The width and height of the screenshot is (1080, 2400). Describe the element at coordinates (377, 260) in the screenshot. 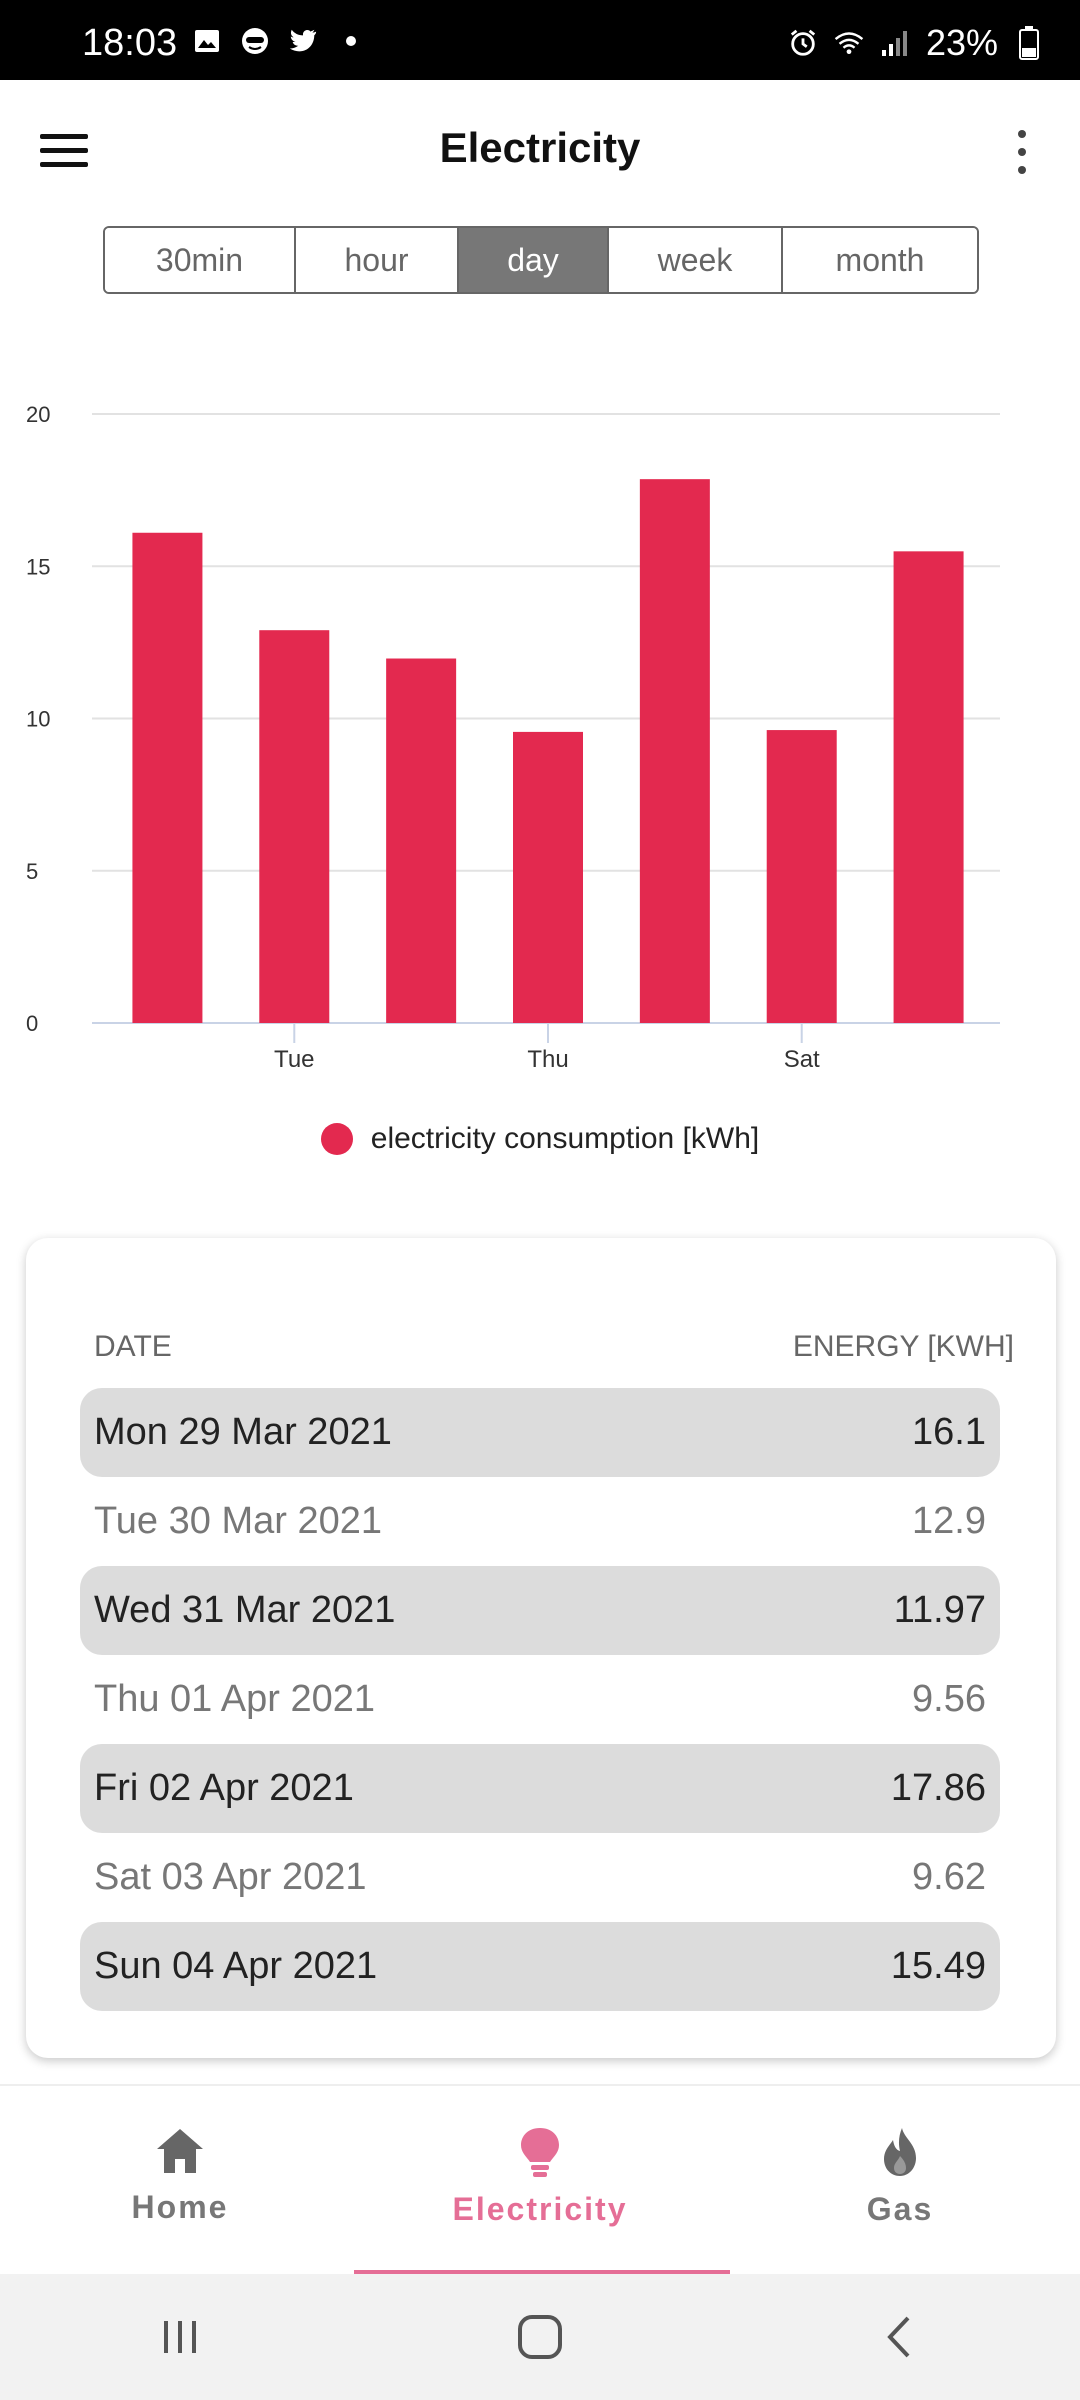

I see `segment-hour: hour` at that location.